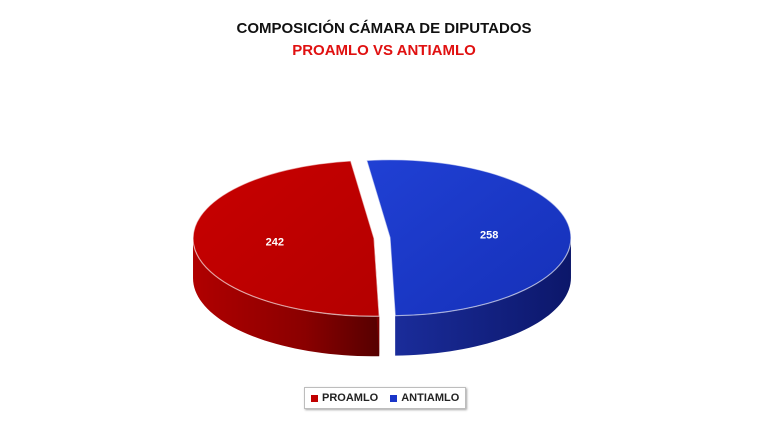  I want to click on legend-item-proamlo: PROAMLO, so click(344, 398).